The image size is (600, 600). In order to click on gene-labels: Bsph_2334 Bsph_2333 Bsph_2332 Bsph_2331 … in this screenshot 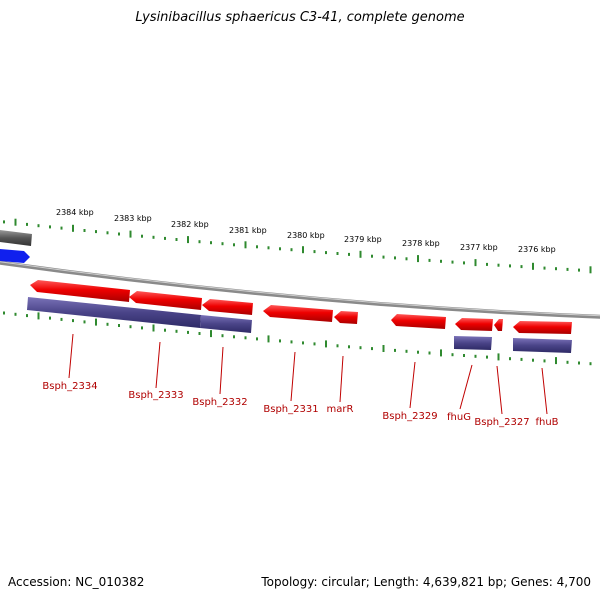, I will do `click(300, 404)`.